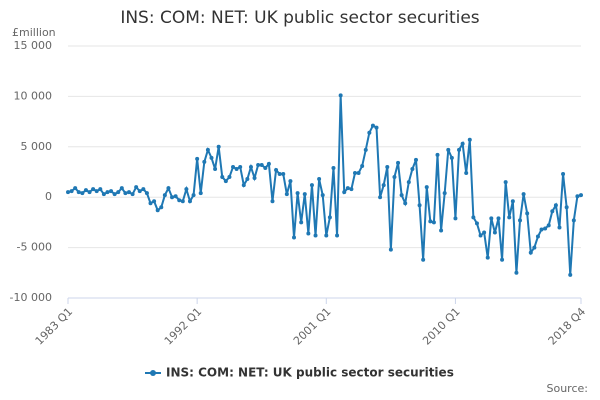  I want to click on y-tick-label: 5 000, so click(37, 146).